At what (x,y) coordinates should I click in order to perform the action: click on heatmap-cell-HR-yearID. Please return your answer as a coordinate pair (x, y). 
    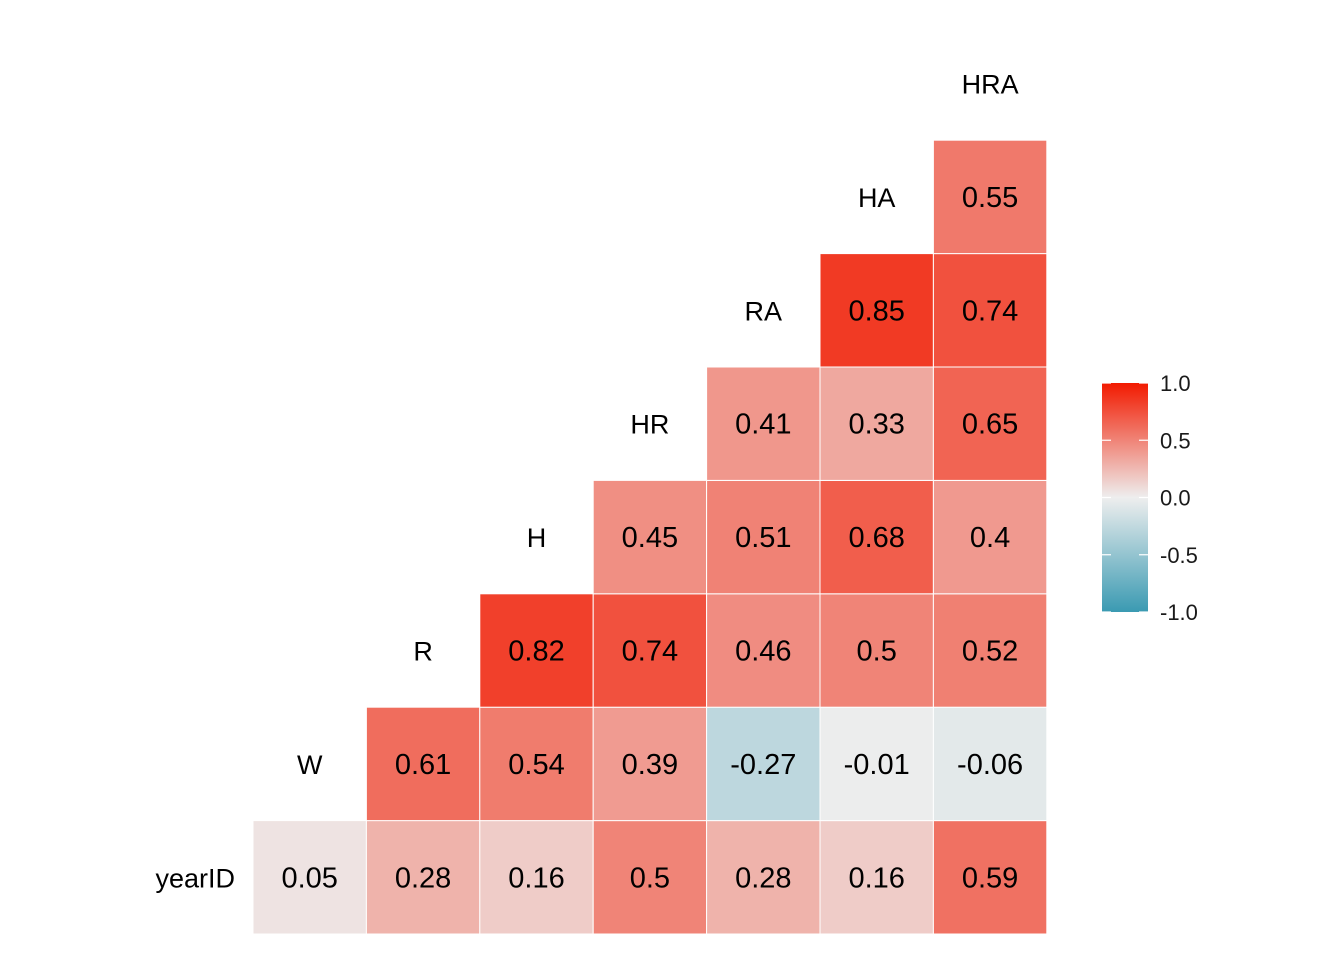
    Looking at the image, I should click on (650, 877).